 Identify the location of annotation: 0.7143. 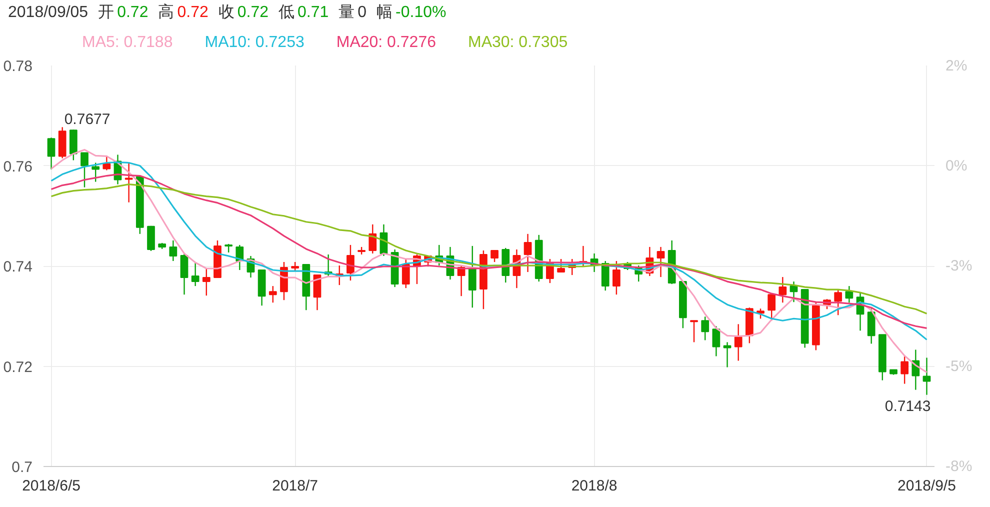
(907, 406).